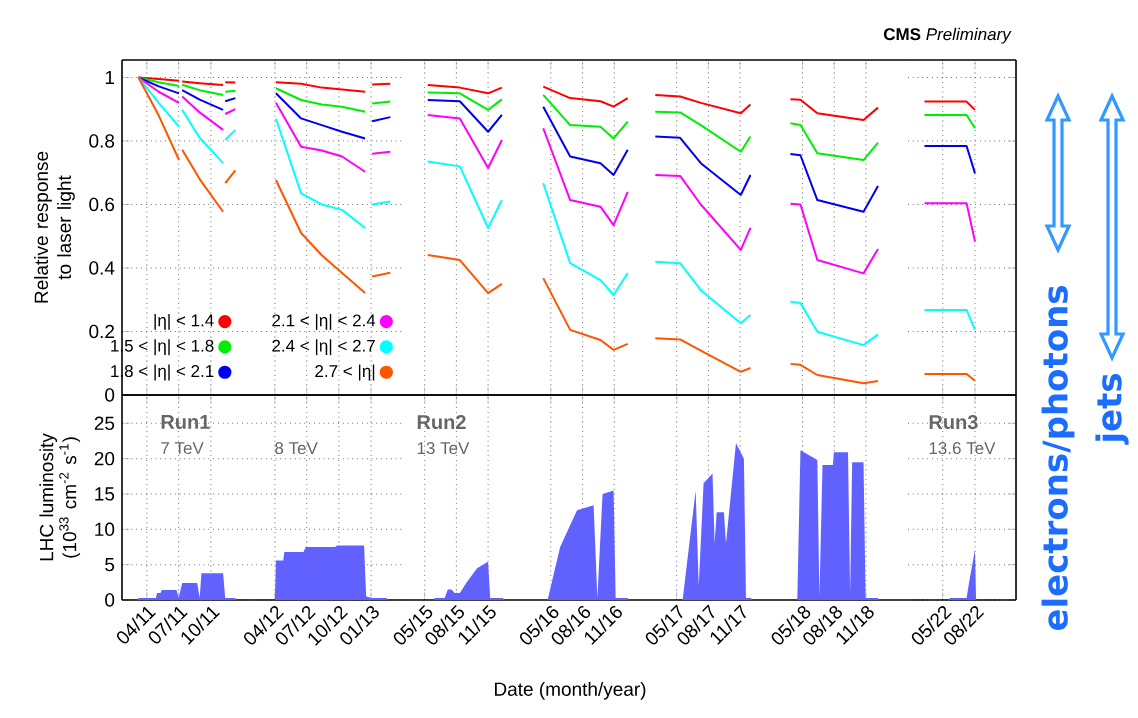 The width and height of the screenshot is (1138, 718). What do you see at coordinates (962, 448) in the screenshot?
I see `annotation: 13.6 TeV` at bounding box center [962, 448].